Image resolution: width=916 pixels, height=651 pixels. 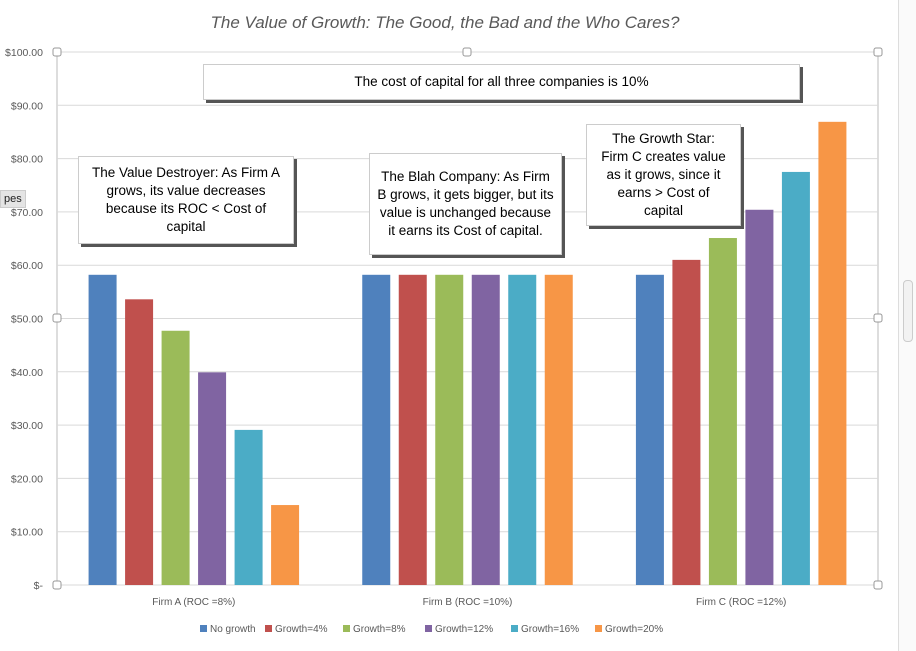 What do you see at coordinates (550, 629) in the screenshot?
I see `legend-label-4: Growth=16%` at bounding box center [550, 629].